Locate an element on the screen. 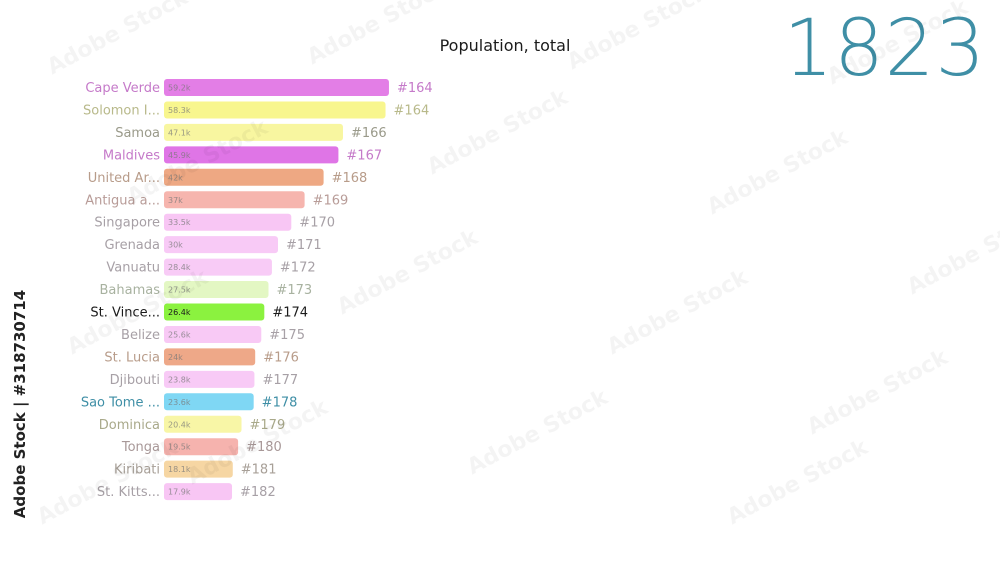 This screenshot has height=564, width=1000. rank-label: #171 is located at coordinates (304, 245).